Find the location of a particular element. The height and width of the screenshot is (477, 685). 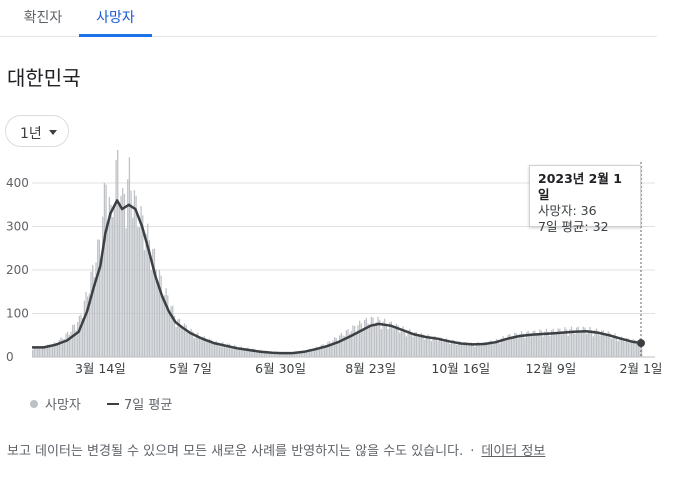

time-range-dropdown: 1년 is located at coordinates (37, 131).